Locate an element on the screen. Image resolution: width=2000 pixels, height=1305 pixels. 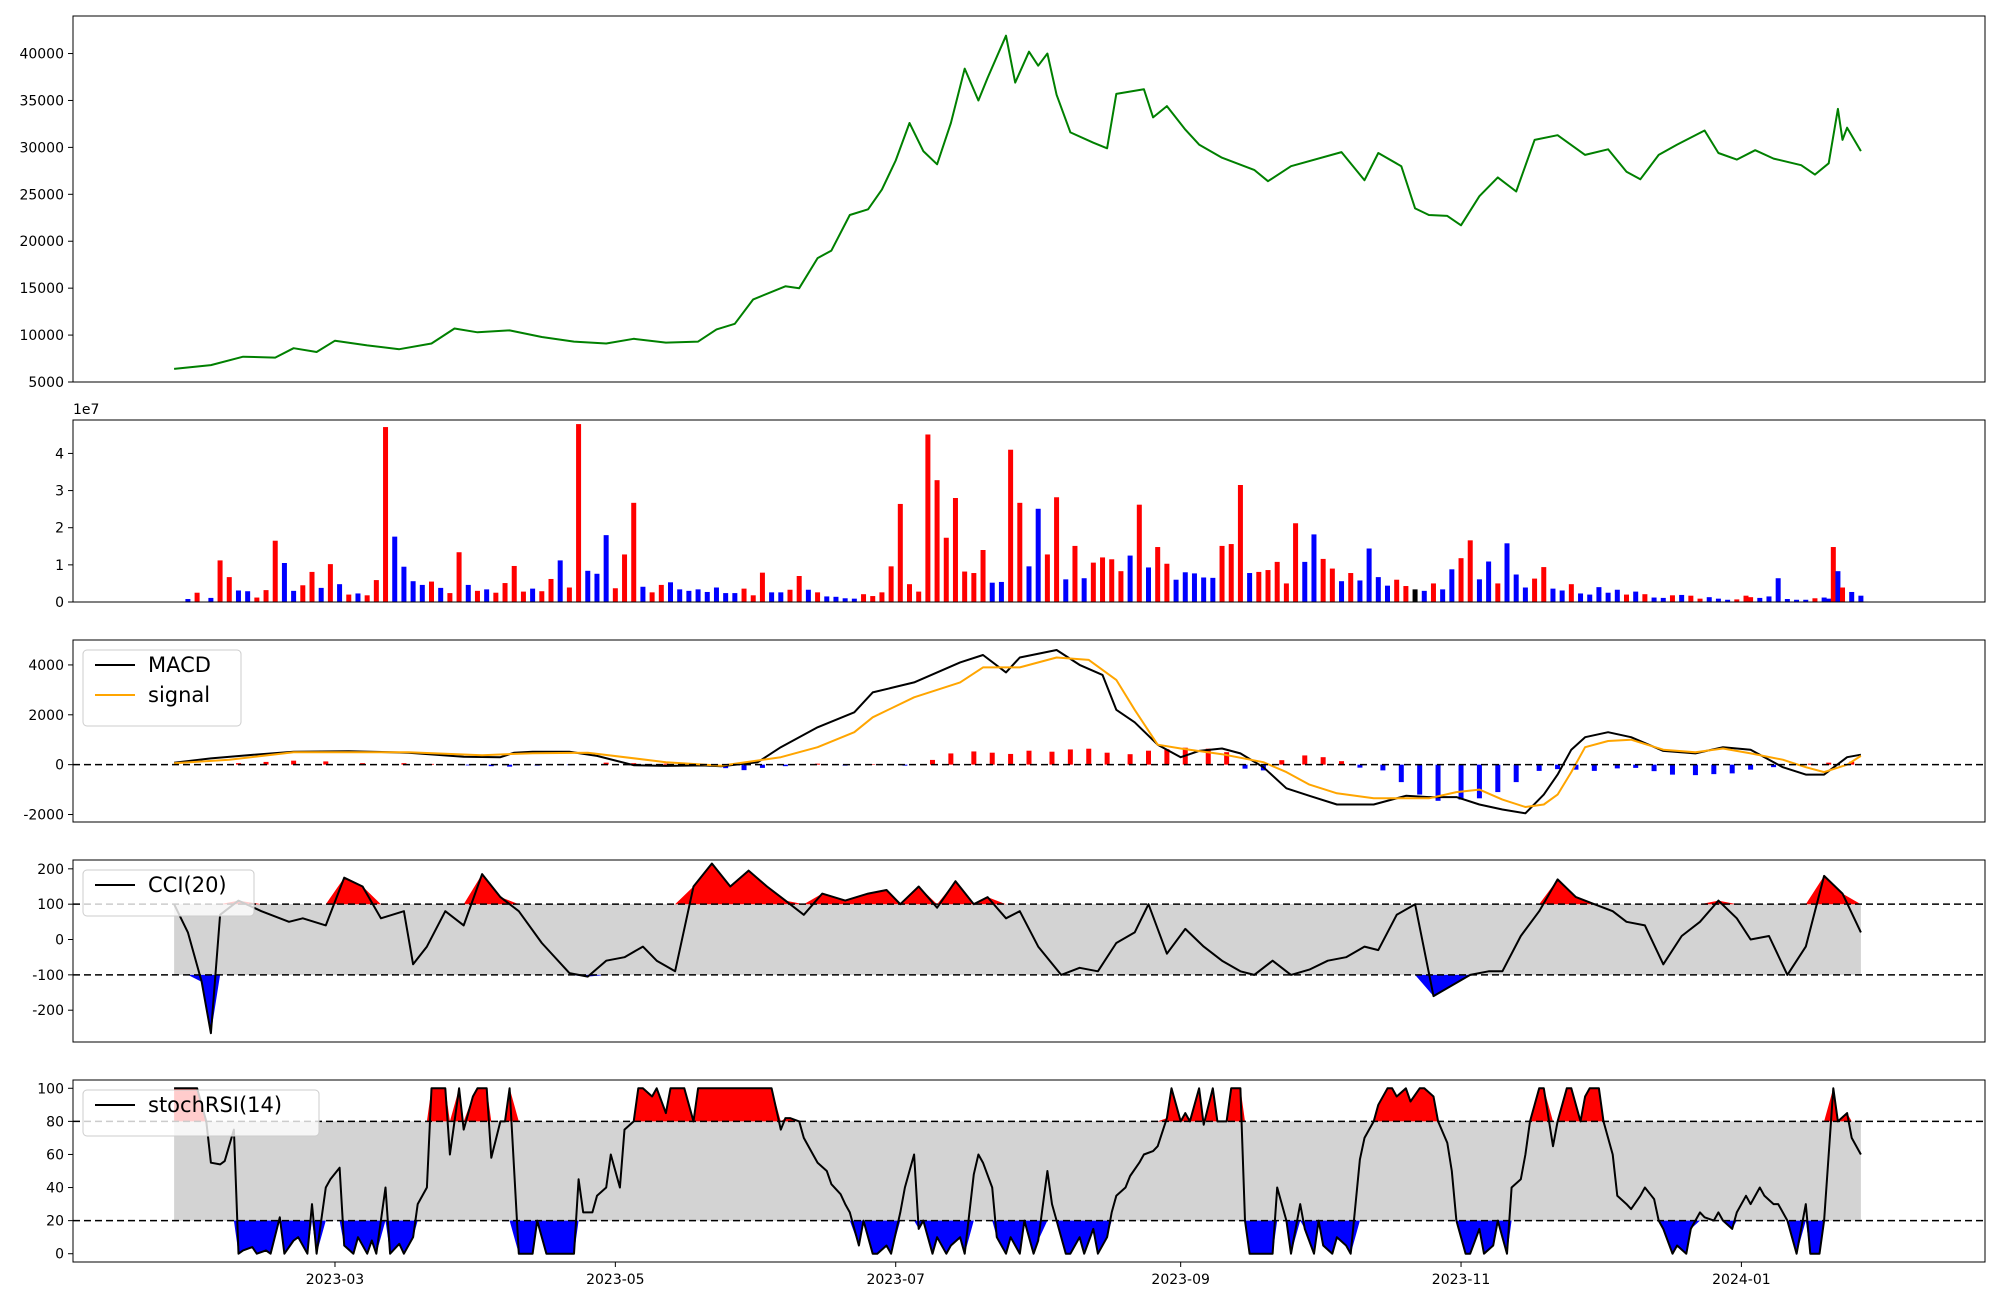
stochrsi-ytick-label: 0 is located at coordinates (59, 1255).